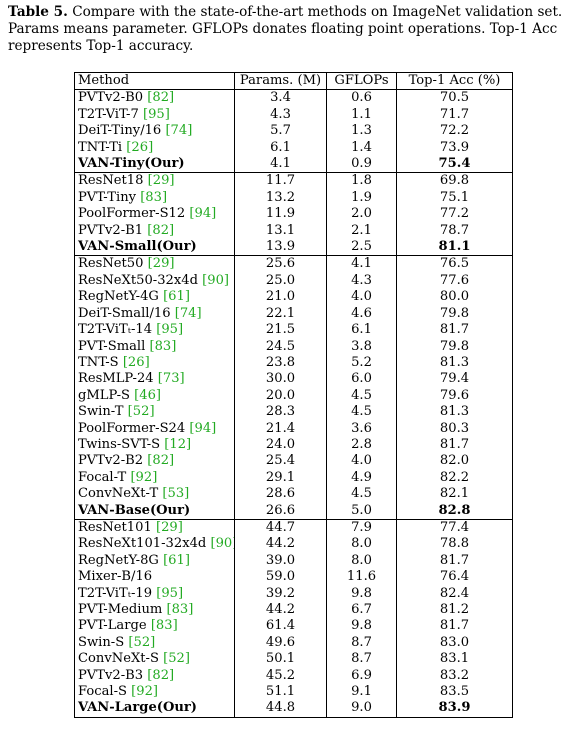  I want to click on cell-method: ConvNeXt-T [53], so click(155, 494).